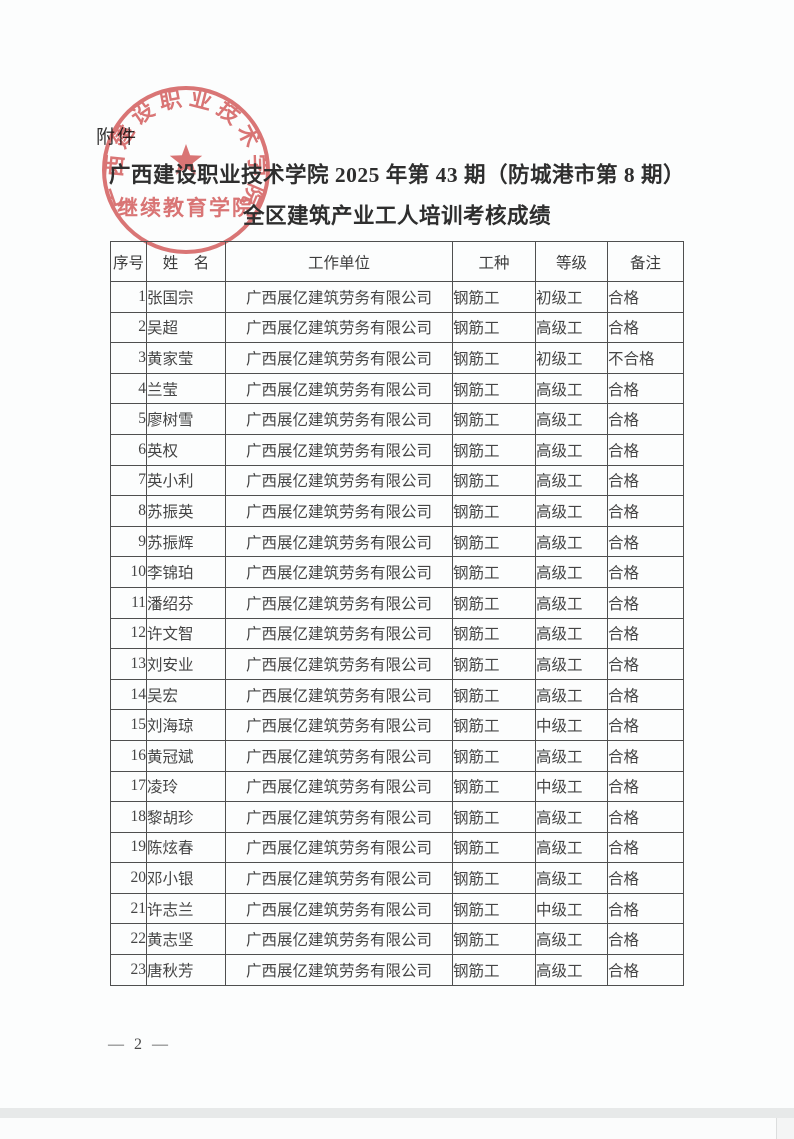  What do you see at coordinates (128, 694) in the screenshot?
I see `cell-index: 14` at bounding box center [128, 694].